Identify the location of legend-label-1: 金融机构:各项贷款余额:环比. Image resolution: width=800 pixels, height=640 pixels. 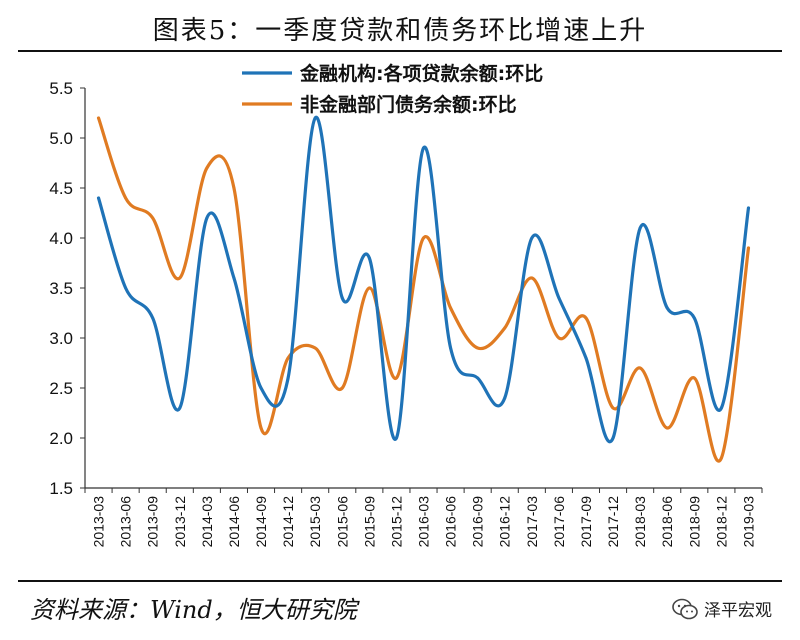
(421, 73).